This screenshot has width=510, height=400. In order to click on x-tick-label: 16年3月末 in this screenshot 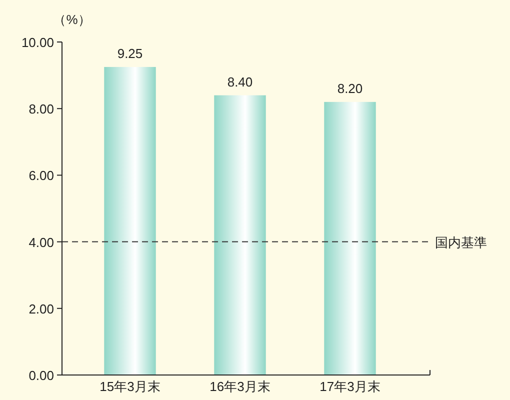, I will do `click(240, 386)`.